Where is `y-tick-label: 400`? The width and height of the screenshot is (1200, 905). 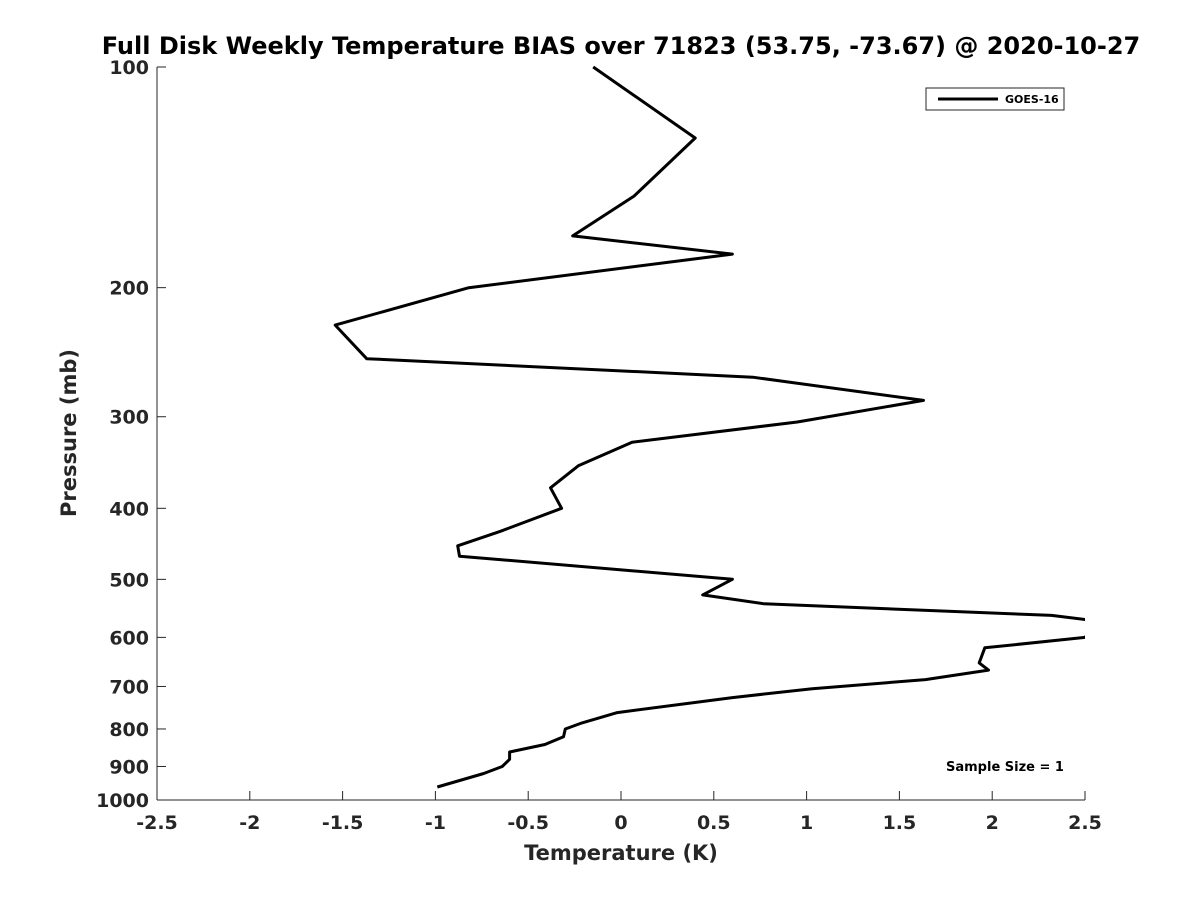
y-tick-label: 400 is located at coordinates (129, 509).